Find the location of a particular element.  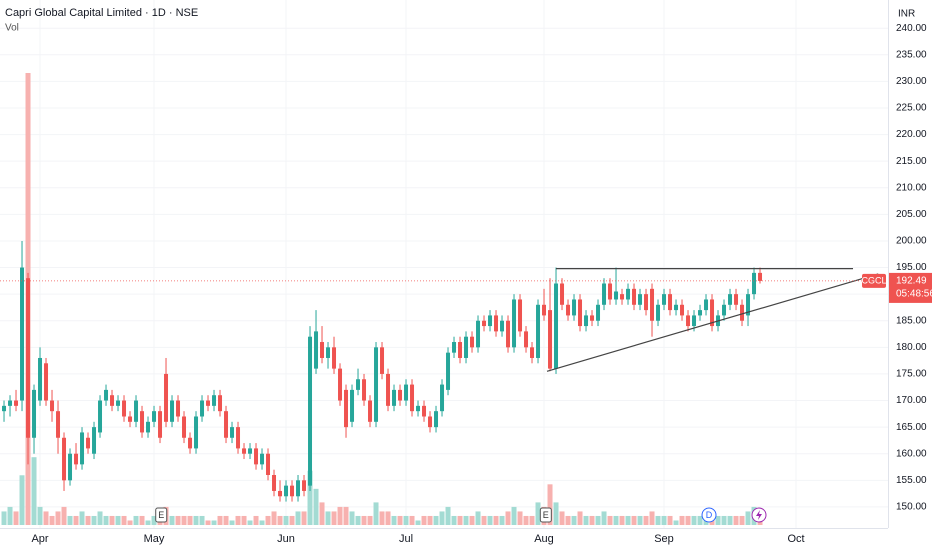

y-tick-label: 215.00 is located at coordinates (911, 161).